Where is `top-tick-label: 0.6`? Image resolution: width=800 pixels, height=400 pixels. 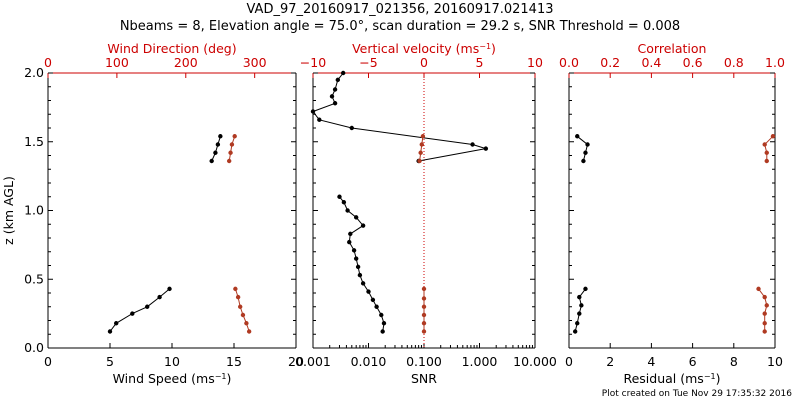
top-tick-label: 0.6 is located at coordinates (693, 62).